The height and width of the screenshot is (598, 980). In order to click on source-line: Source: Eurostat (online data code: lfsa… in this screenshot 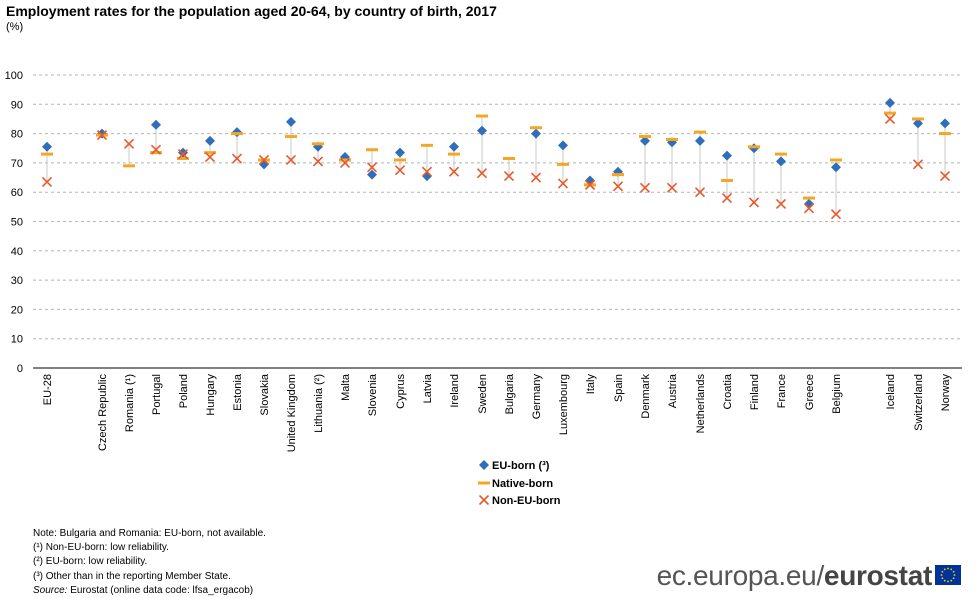, I will do `click(149, 591)`.